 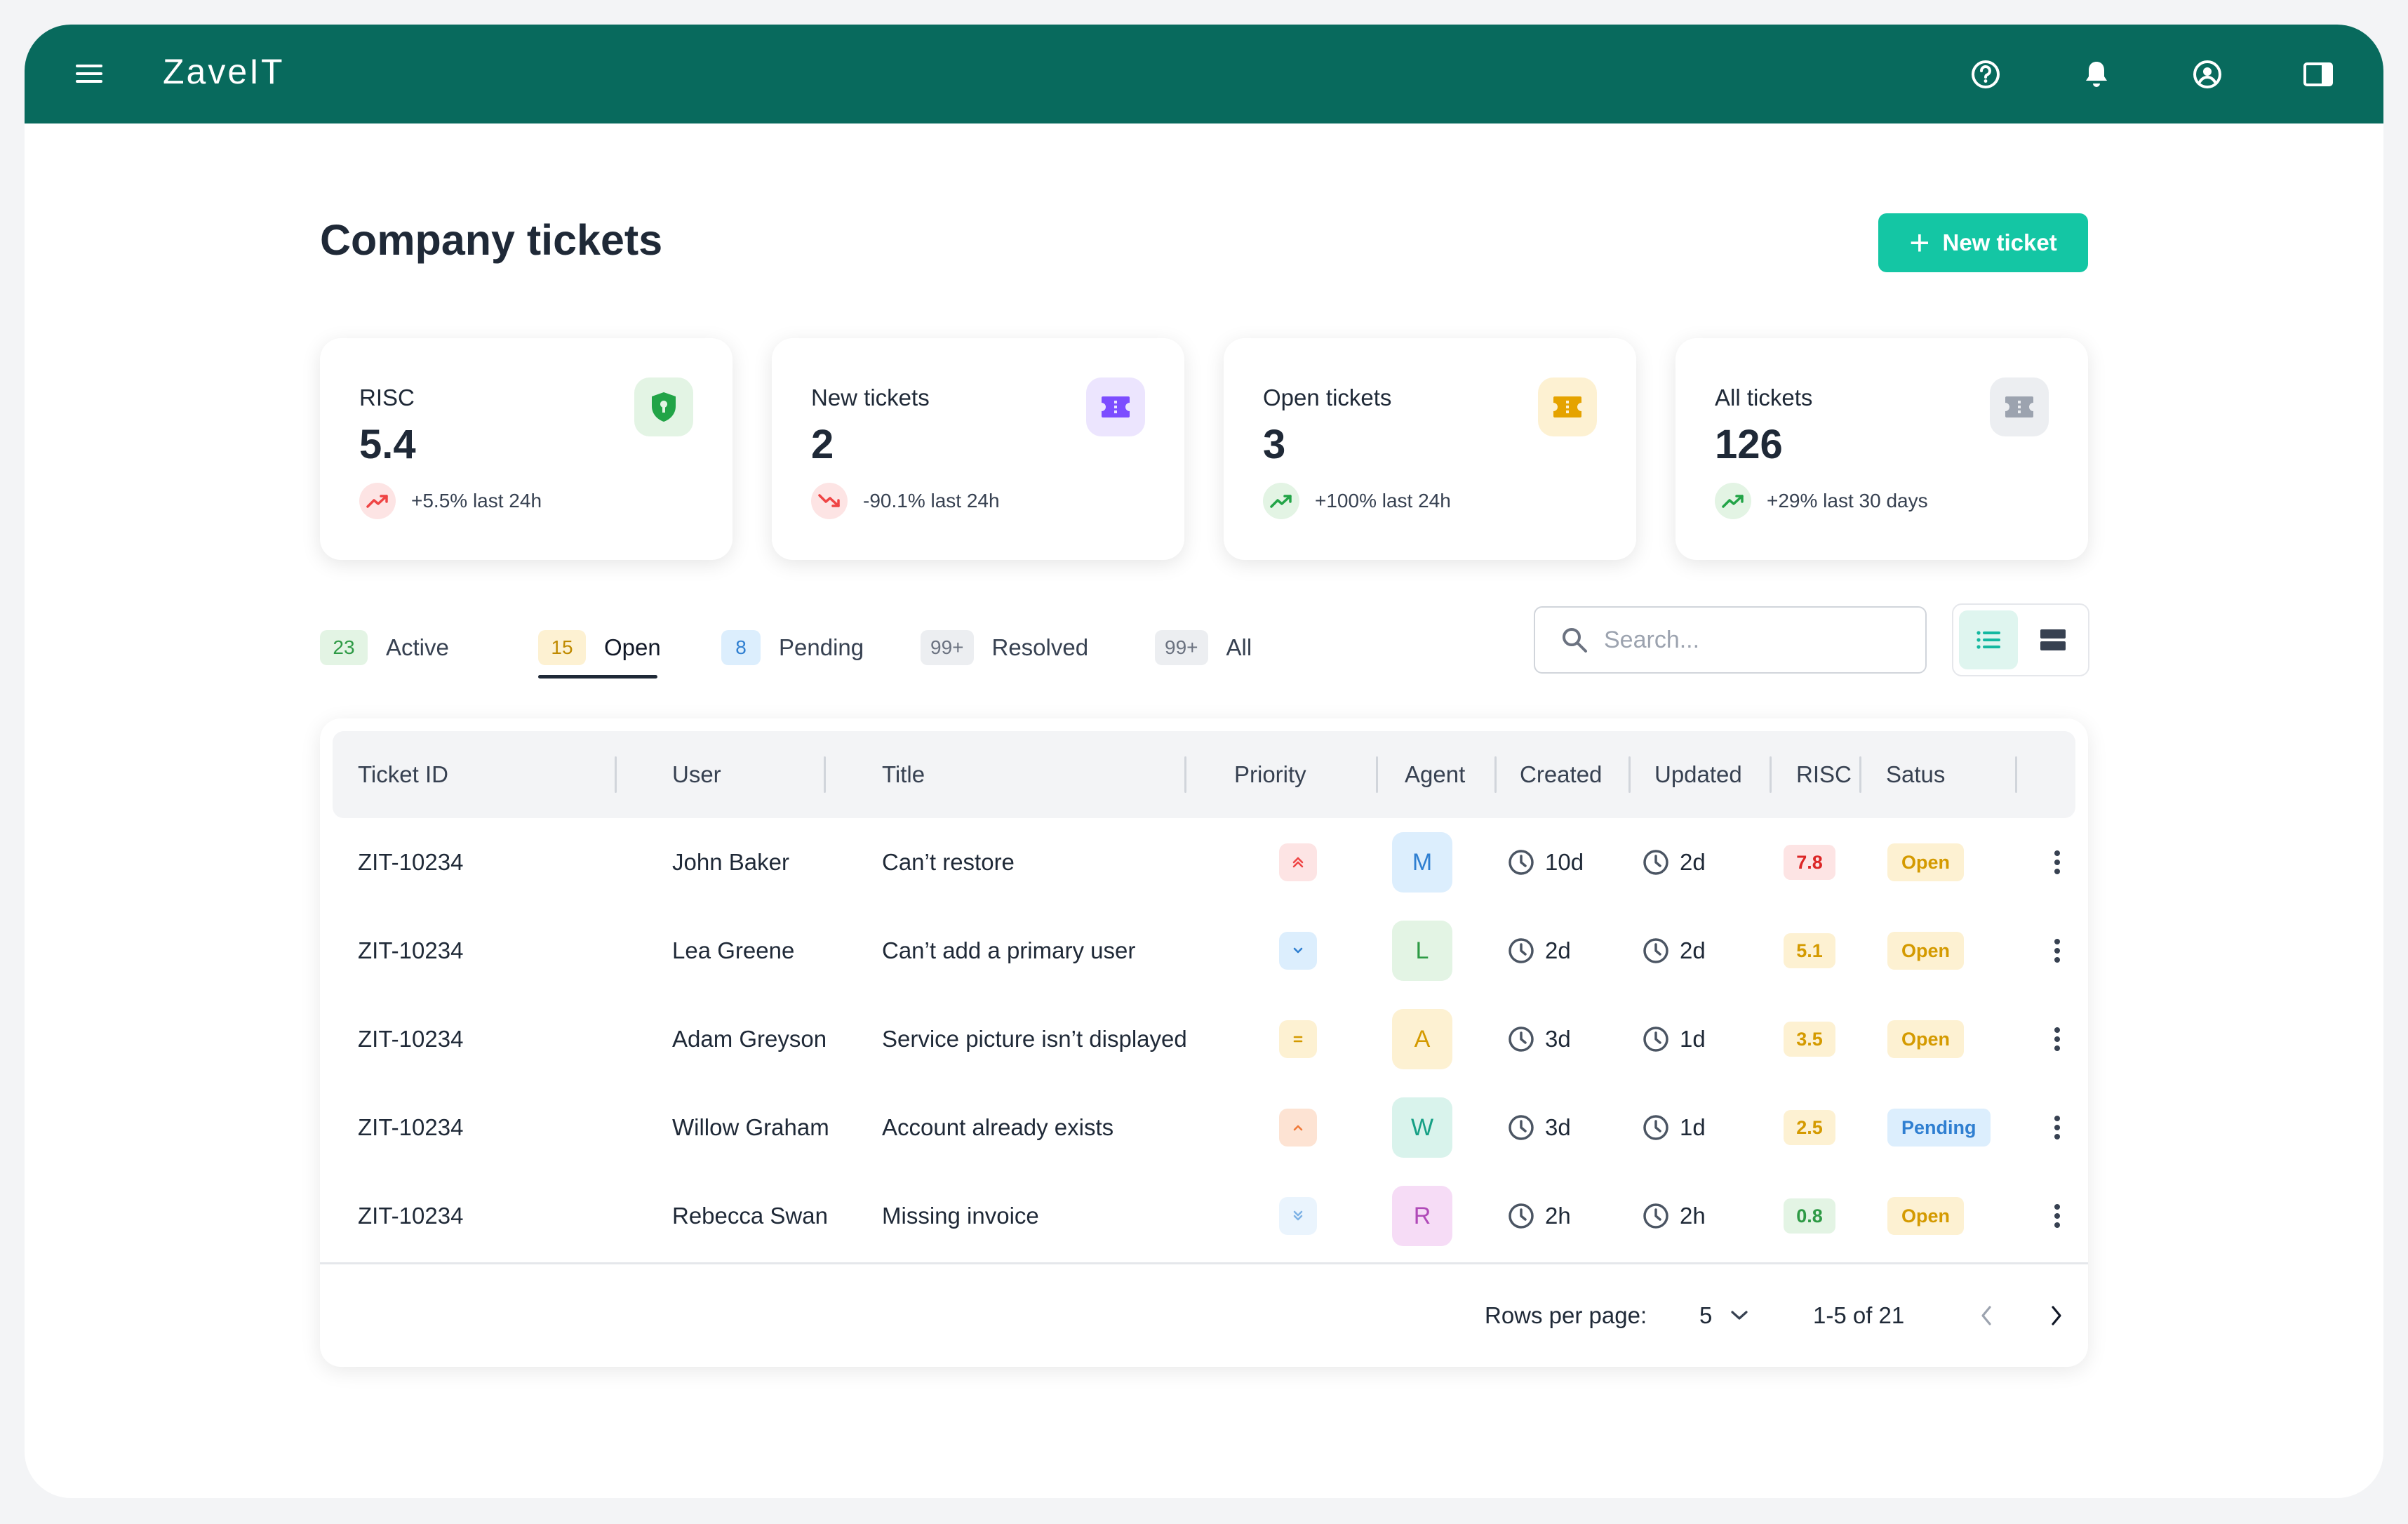 What do you see at coordinates (2019, 406) in the screenshot?
I see `ticket-icon` at bounding box center [2019, 406].